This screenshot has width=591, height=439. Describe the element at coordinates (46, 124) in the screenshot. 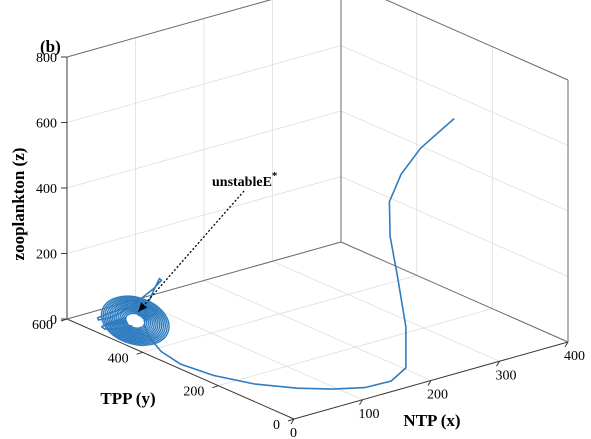

I see `z-tick-label: 600` at that location.